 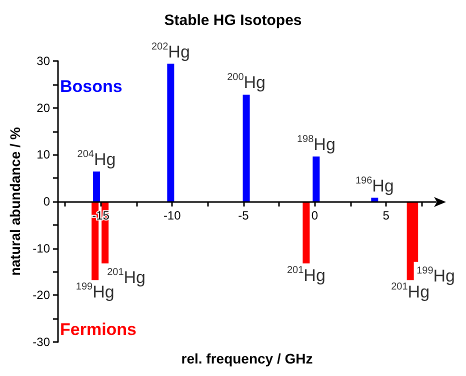 I want to click on x-tick-label: 5, so click(x=386, y=215).